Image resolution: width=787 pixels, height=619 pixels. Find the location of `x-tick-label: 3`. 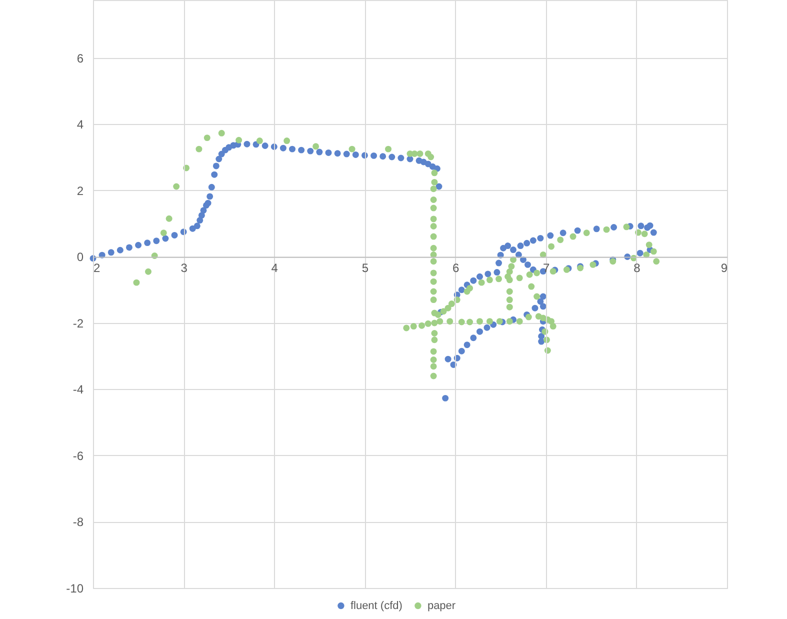

x-tick-label: 3 is located at coordinates (184, 268).